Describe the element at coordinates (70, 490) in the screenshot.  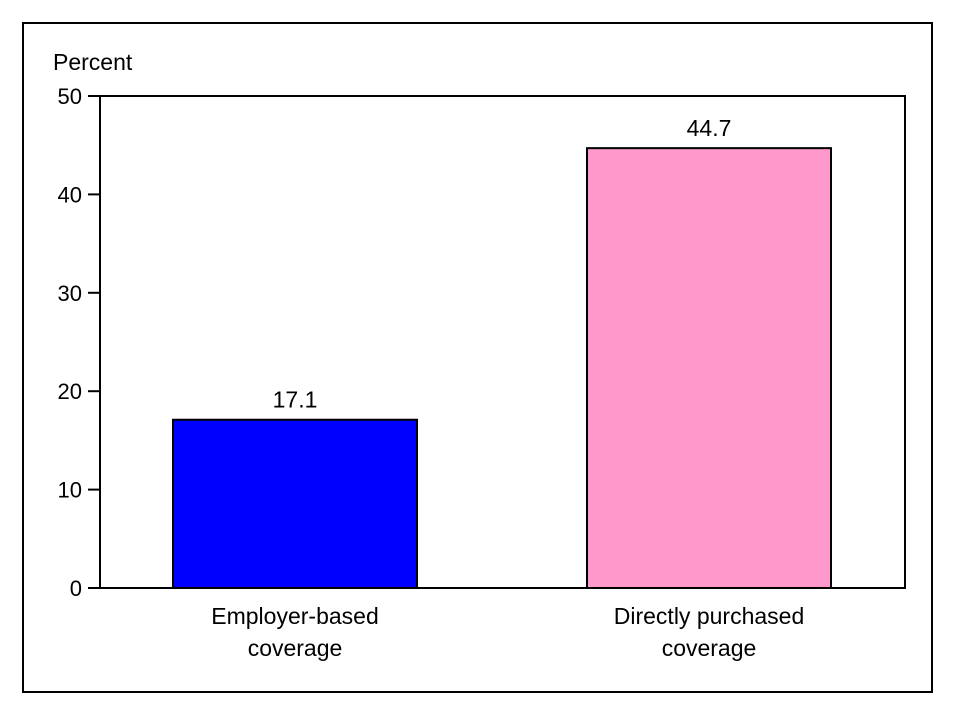
I see `y-tick-label: 10` at that location.